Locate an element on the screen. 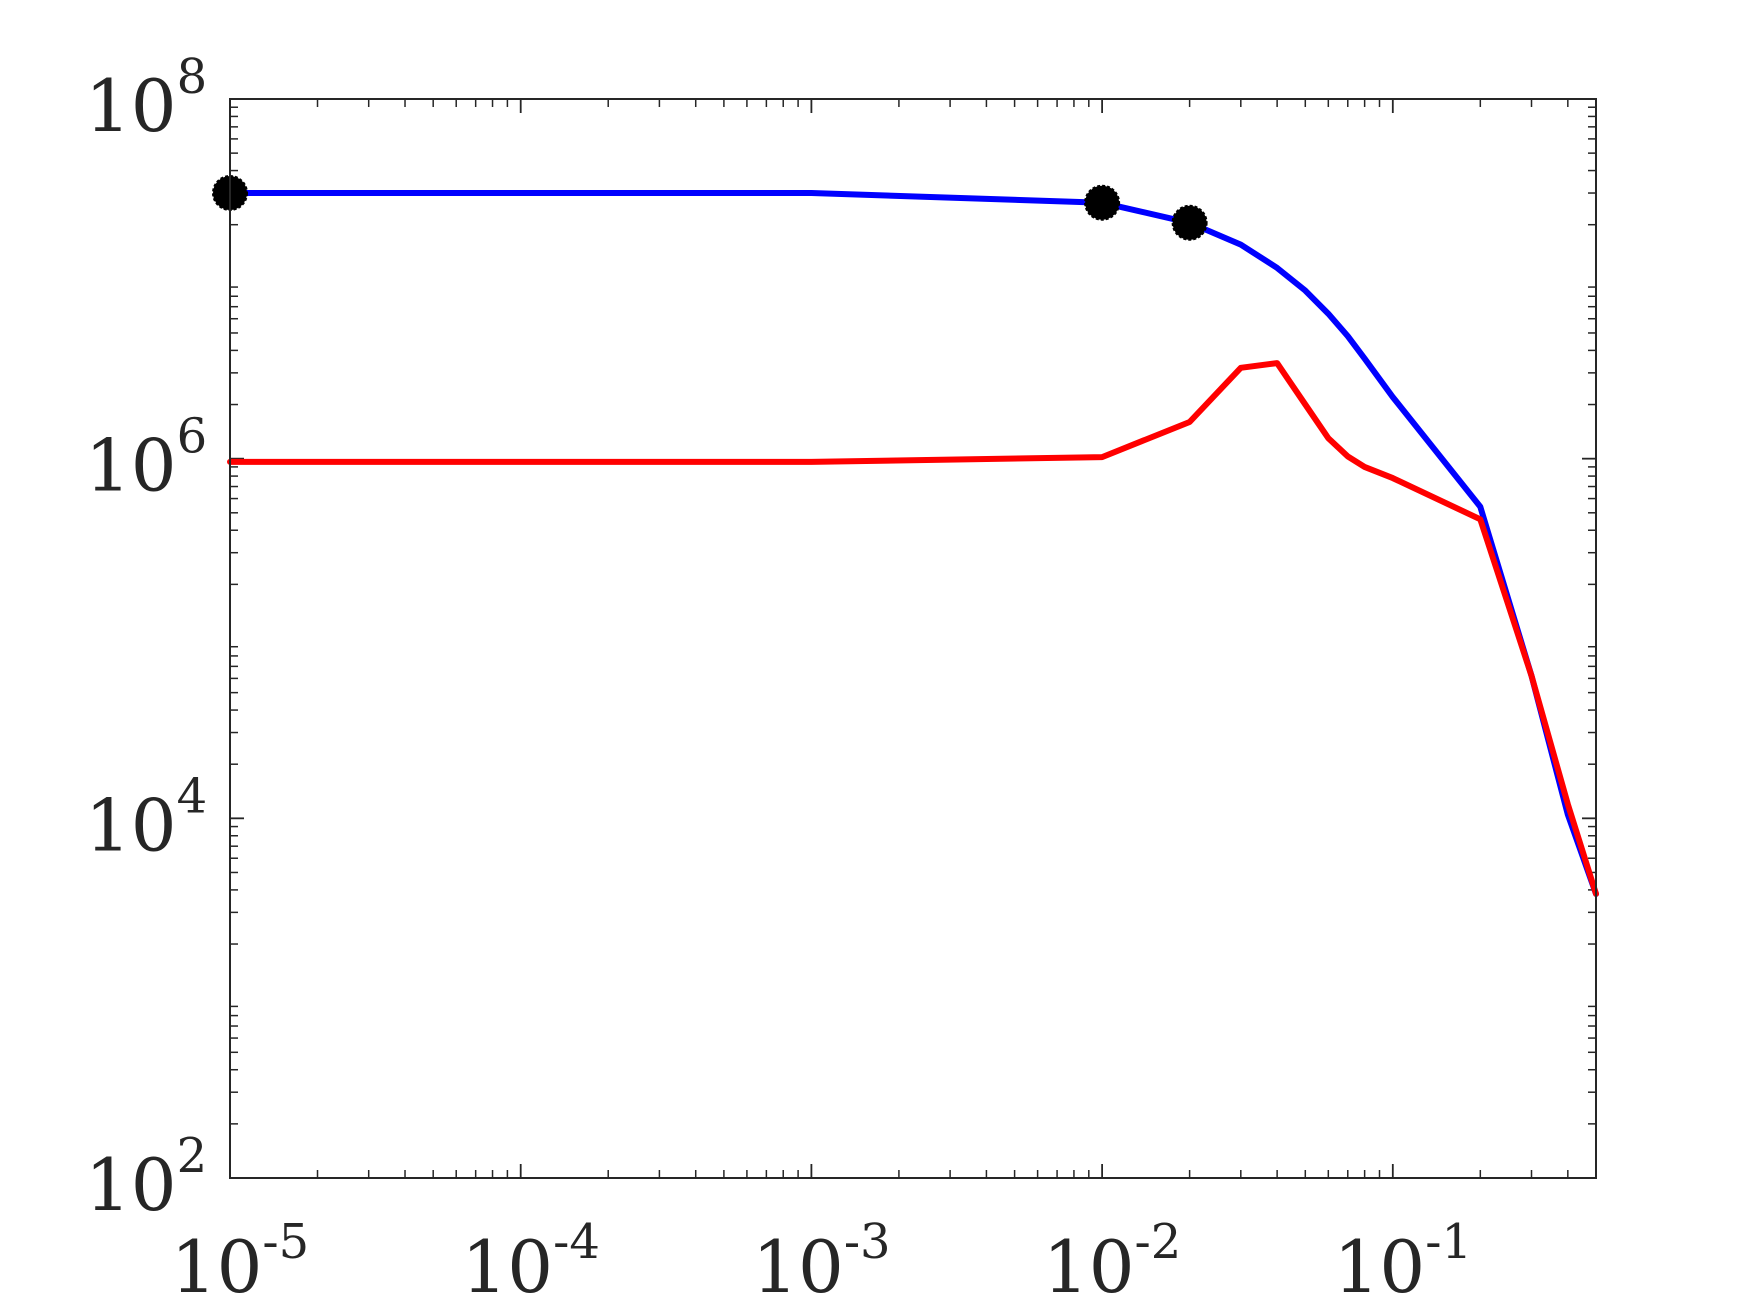 The height and width of the screenshot is (1313, 1750). y-tick-label: 10⁸ is located at coordinates (146, 98).